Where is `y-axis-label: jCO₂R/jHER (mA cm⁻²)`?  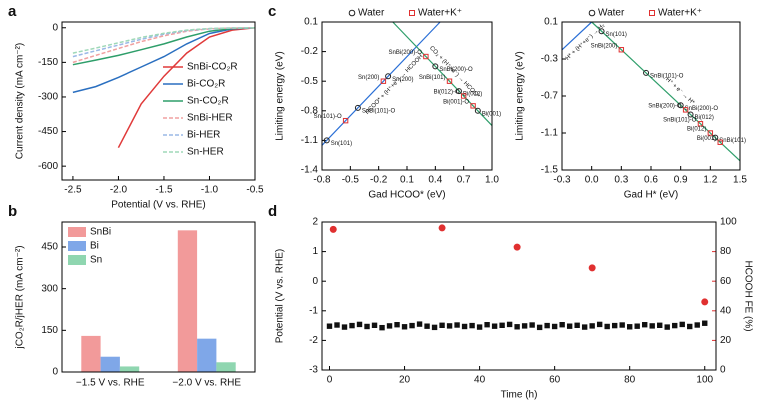 y-axis-label: jCO₂R/jHER (mA cm⁻²) is located at coordinates (20, 297).